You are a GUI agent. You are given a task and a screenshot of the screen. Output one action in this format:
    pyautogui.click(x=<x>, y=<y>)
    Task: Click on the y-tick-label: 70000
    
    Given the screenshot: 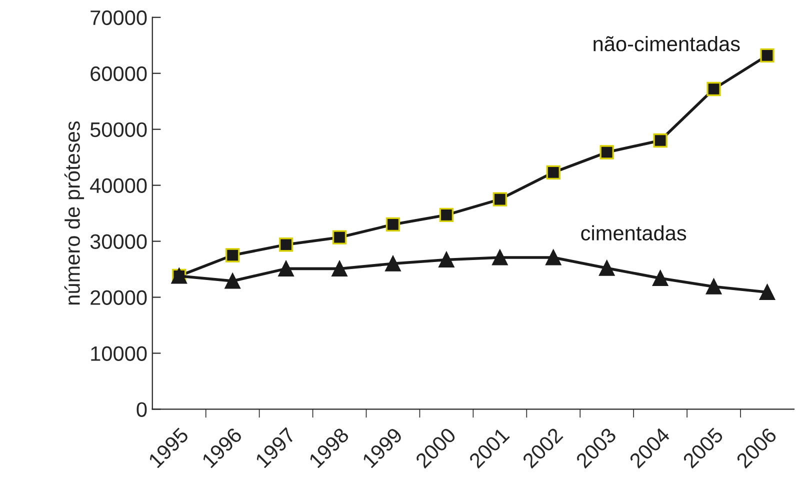 What is the action you would take?
    pyautogui.click(x=118, y=18)
    